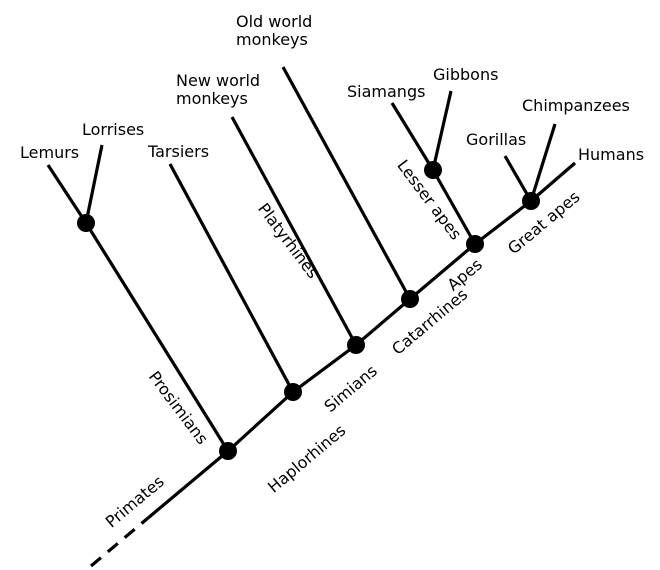  I want to click on leaf-label-old-world-monkeys-line2: monkeys, so click(272, 39).